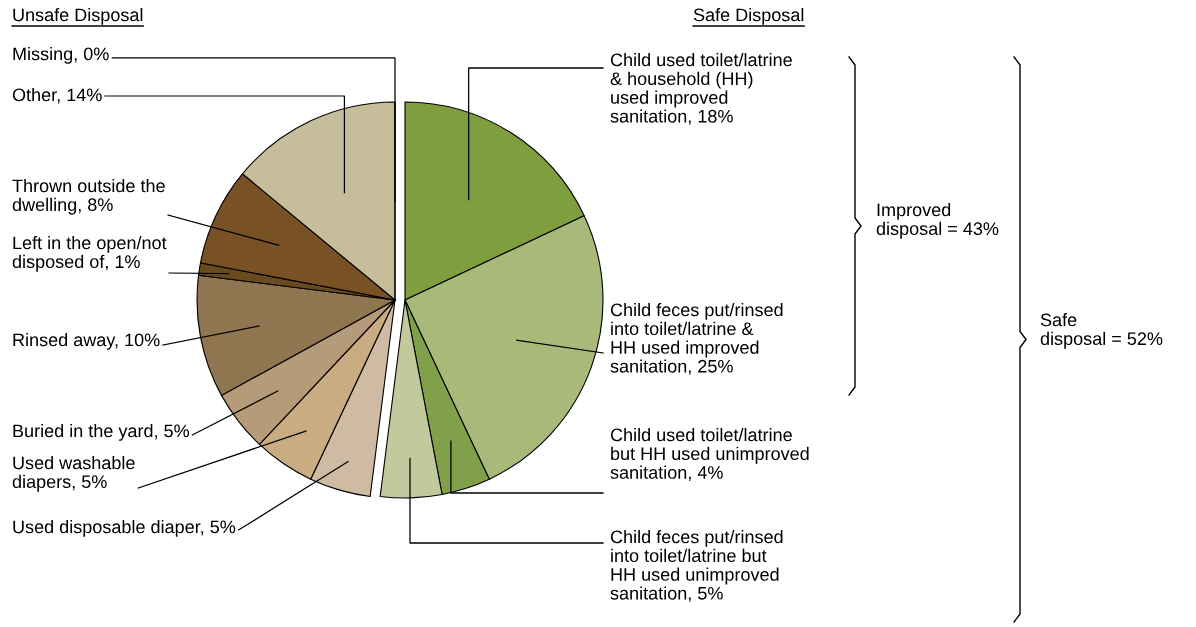 Image resolution: width=1196 pixels, height=627 pixels. Describe the element at coordinates (748, 16) in the screenshot. I see `text: Safe Disposal` at that location.